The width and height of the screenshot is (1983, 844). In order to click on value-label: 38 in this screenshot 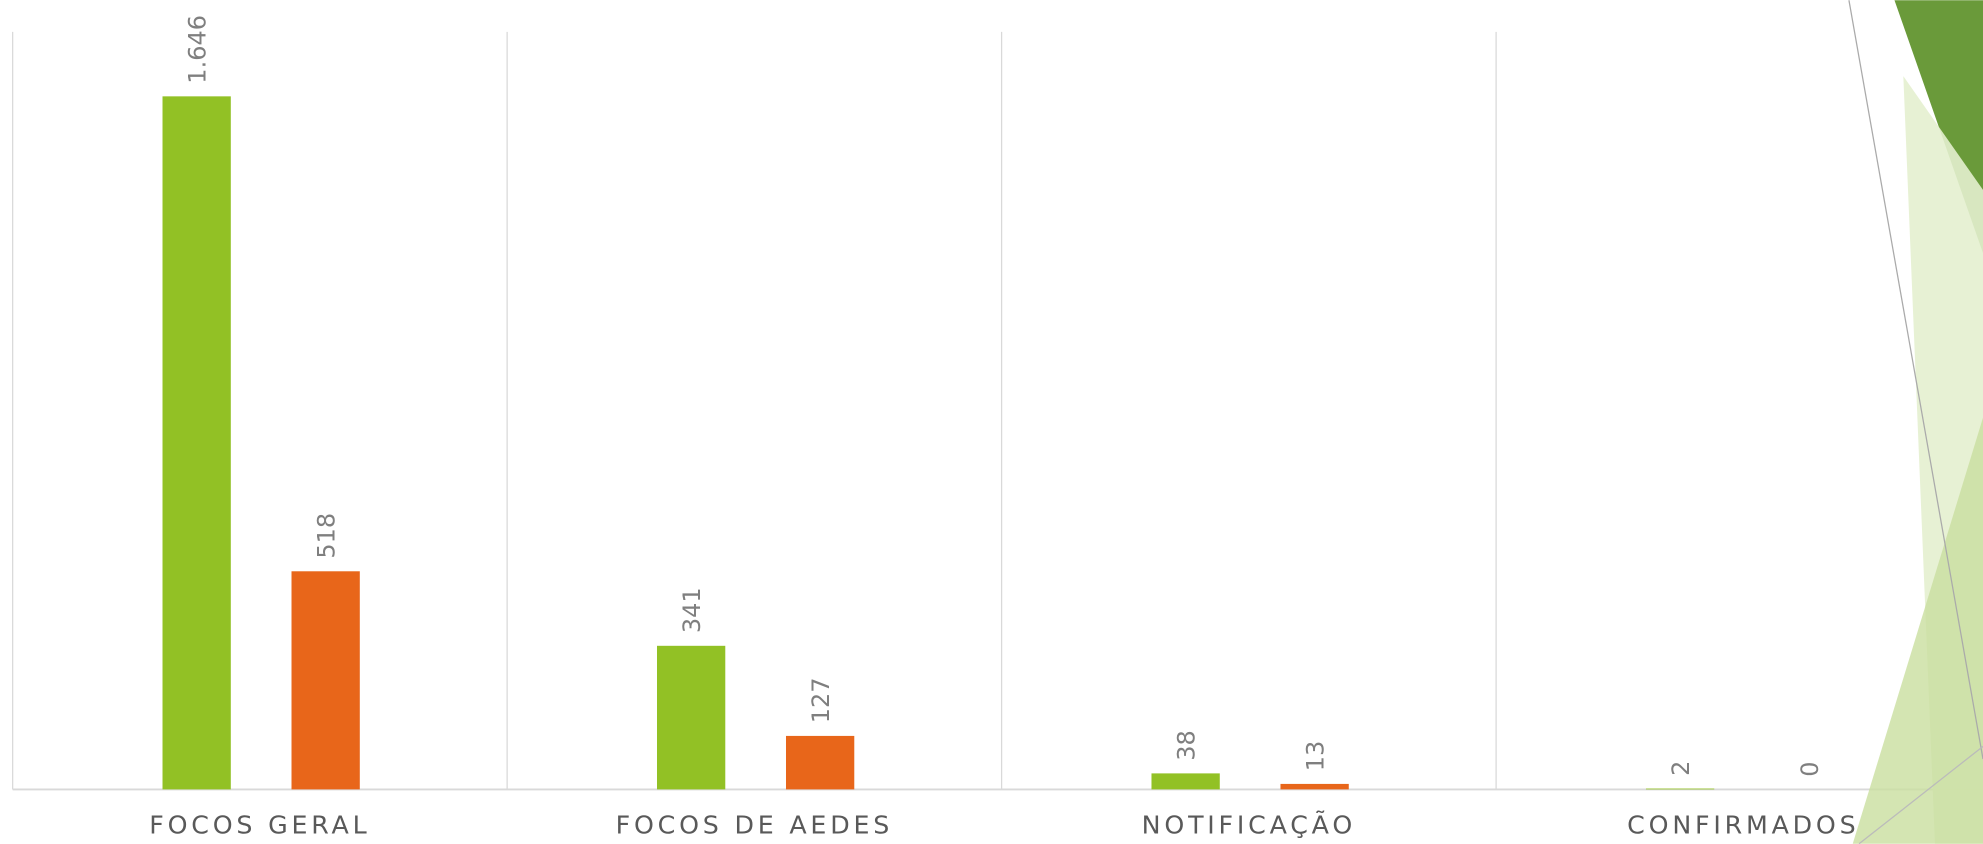, I will do `click(1186, 745)`.